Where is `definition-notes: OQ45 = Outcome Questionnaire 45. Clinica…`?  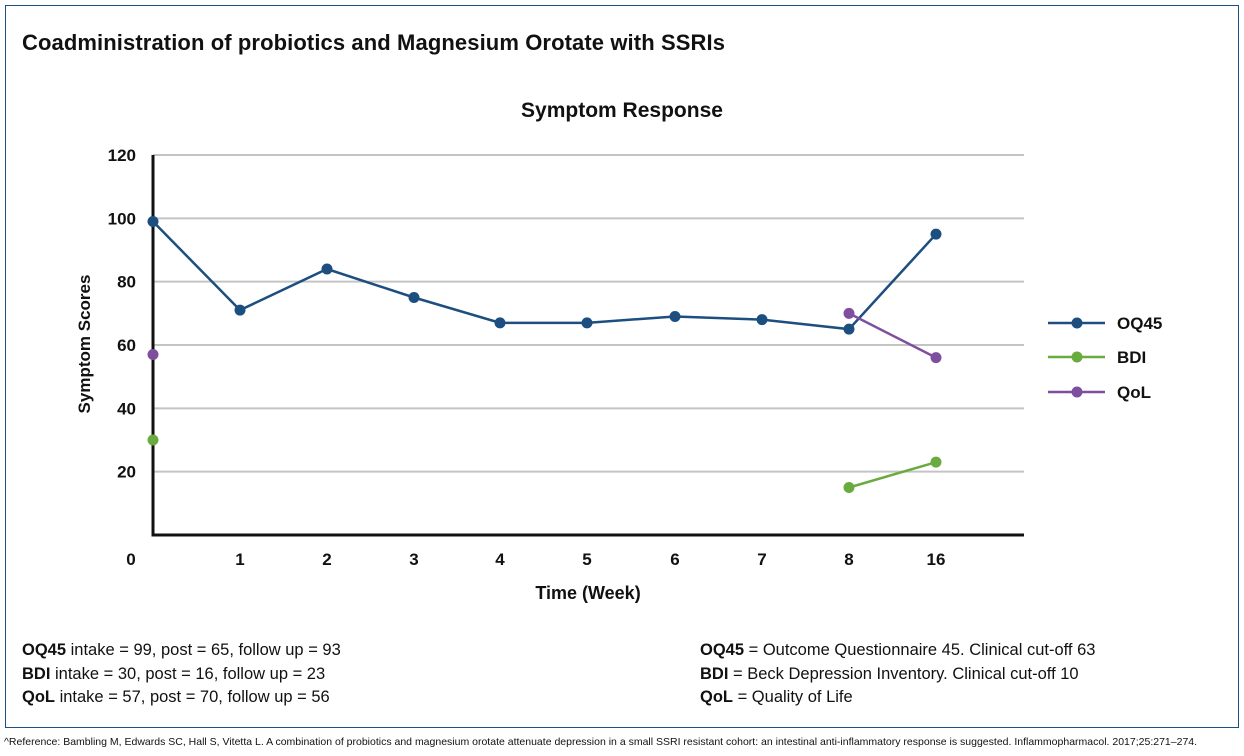 definition-notes: OQ45 = Outcome Questionnaire 45. Clinica… is located at coordinates (897, 674).